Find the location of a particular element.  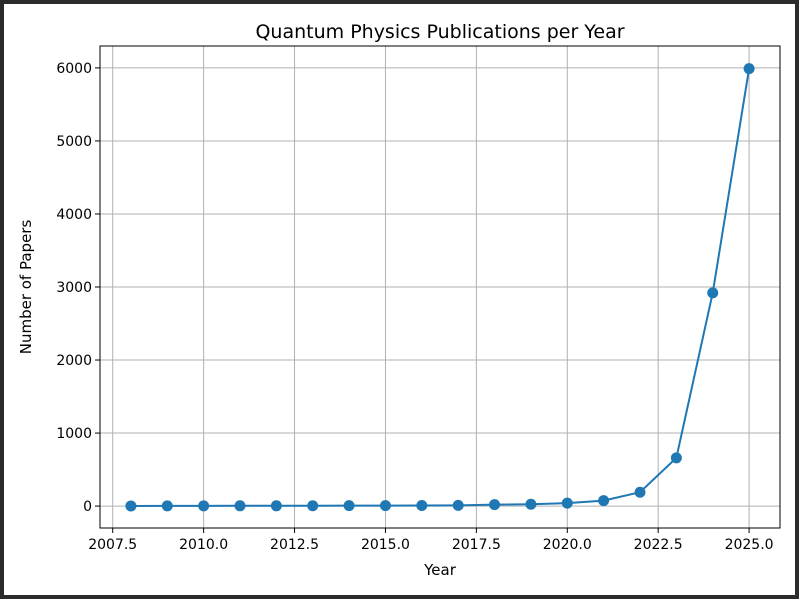

y-tick-label: 5000 is located at coordinates (74, 142).